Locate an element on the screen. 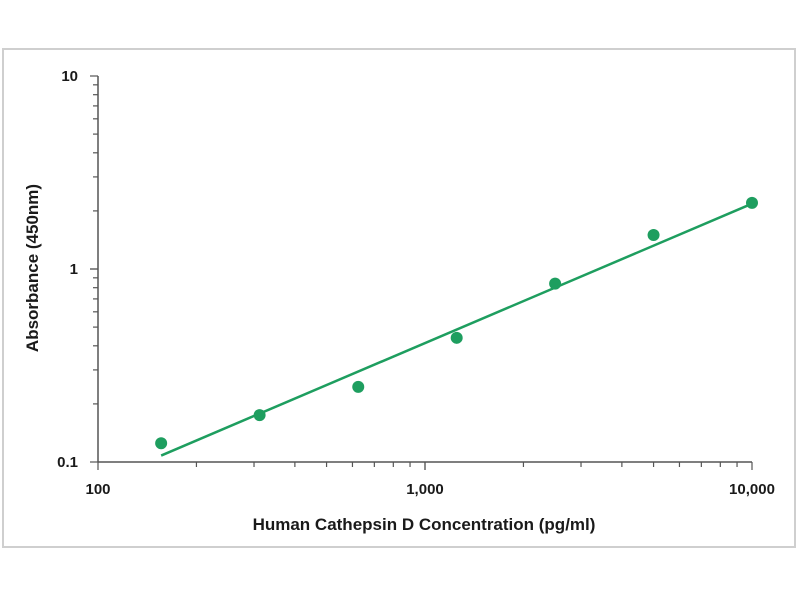 This screenshot has height=600, width=800. x-tick-label: 100 is located at coordinates (97, 489).